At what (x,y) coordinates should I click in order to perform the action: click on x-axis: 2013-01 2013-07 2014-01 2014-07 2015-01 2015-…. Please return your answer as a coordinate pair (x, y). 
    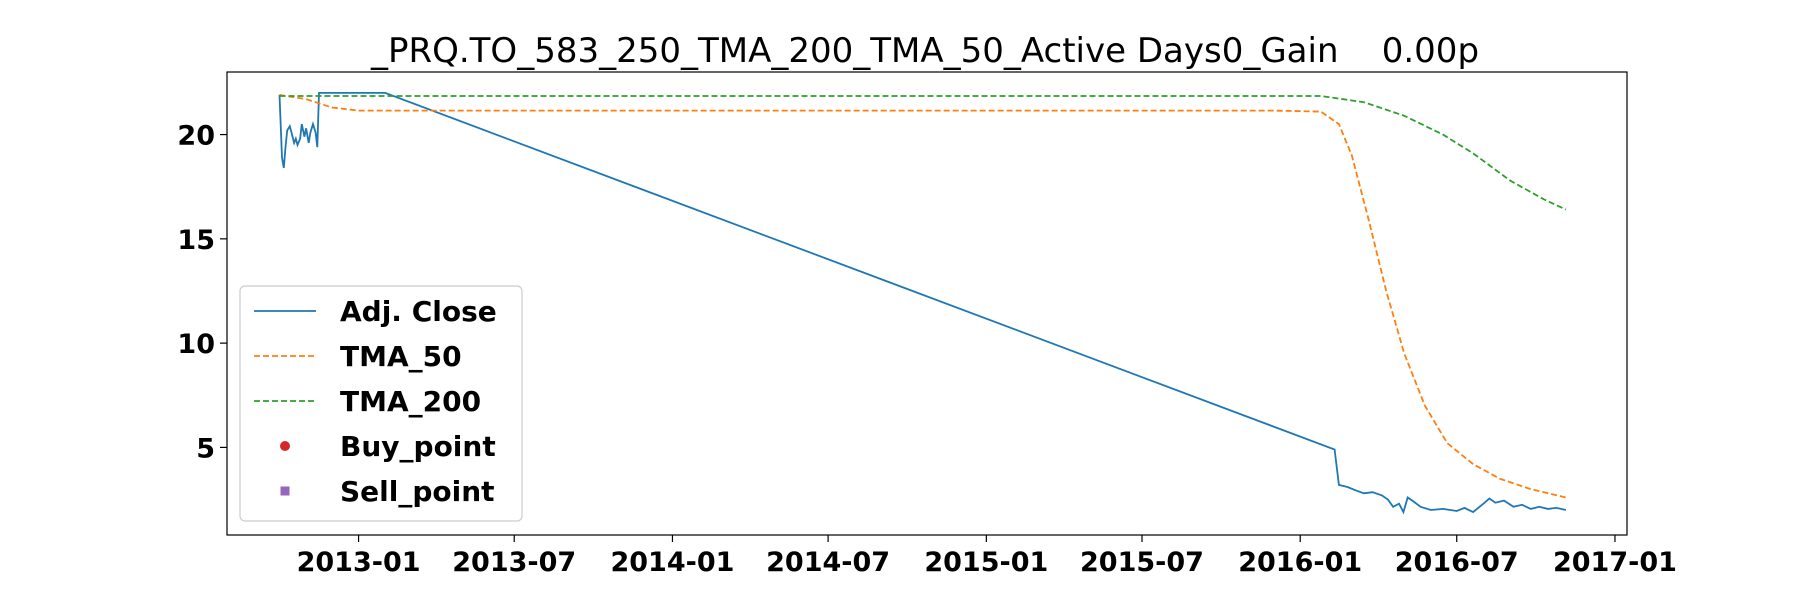
    Looking at the image, I should click on (987, 556).